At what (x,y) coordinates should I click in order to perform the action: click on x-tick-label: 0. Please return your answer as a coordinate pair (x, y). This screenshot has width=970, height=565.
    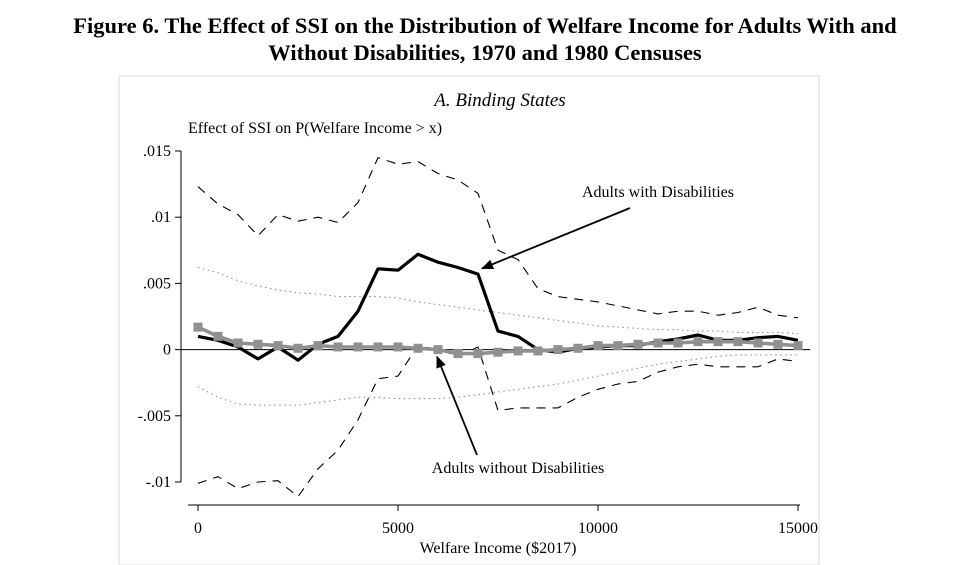
    Looking at the image, I should click on (198, 528).